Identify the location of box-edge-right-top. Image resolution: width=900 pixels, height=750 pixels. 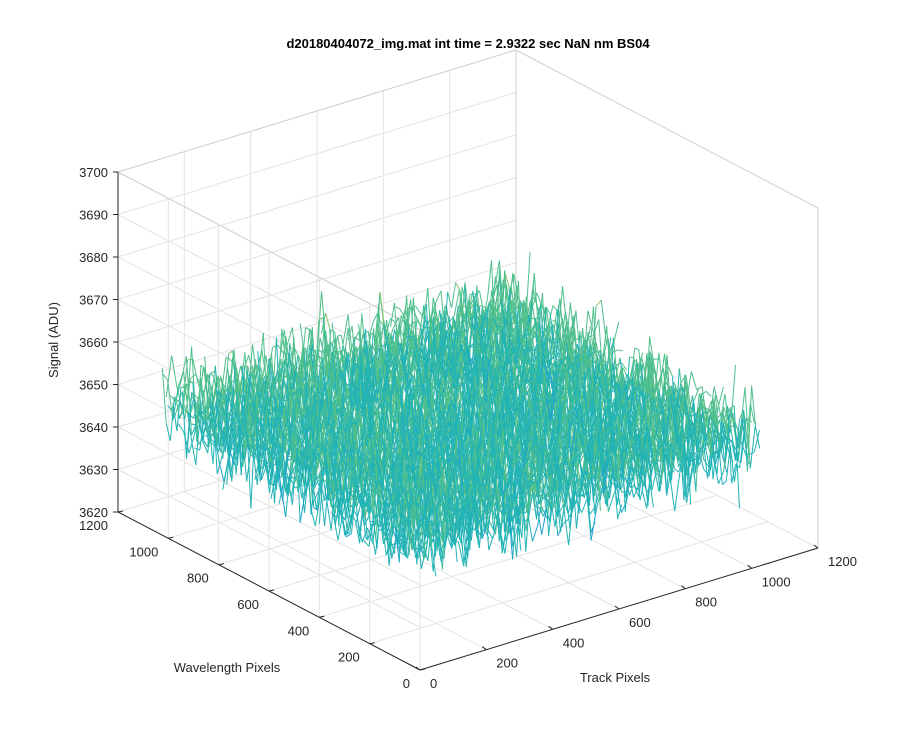
(667, 129).